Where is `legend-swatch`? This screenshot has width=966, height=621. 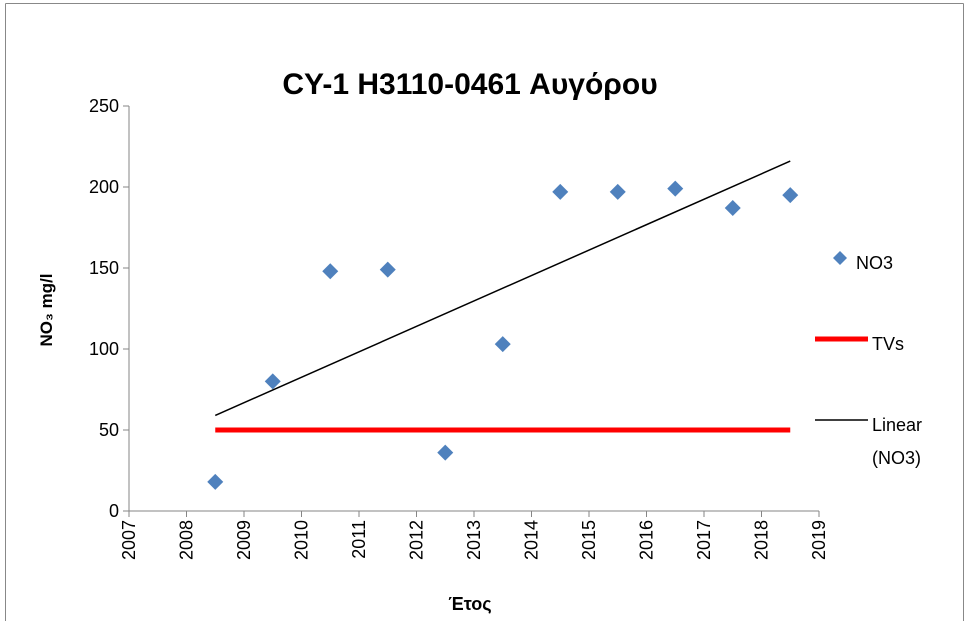
legend-swatch is located at coordinates (840, 258).